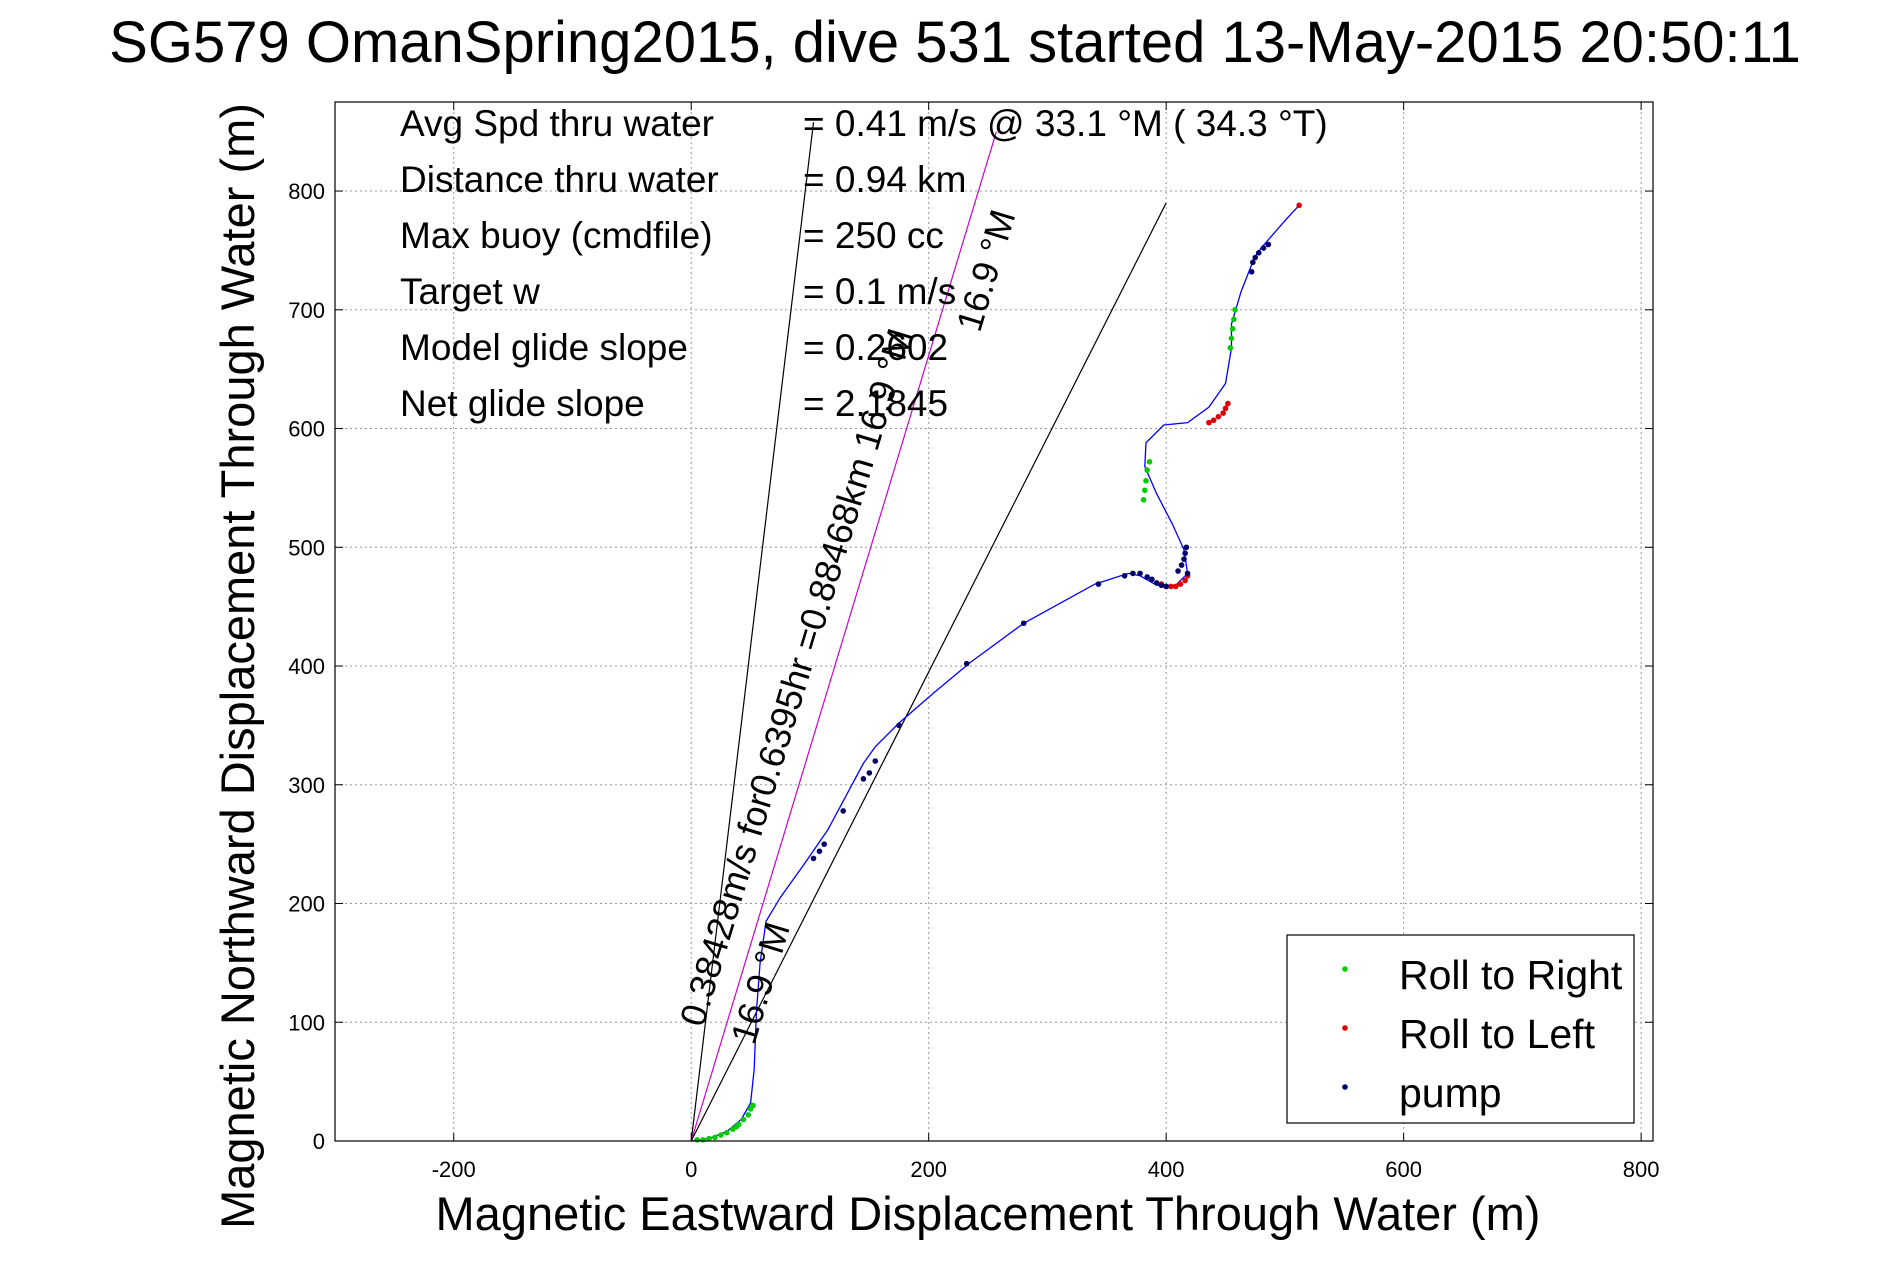  What do you see at coordinates (1511, 975) in the screenshot?
I see `legend-label: Roll to Right` at bounding box center [1511, 975].